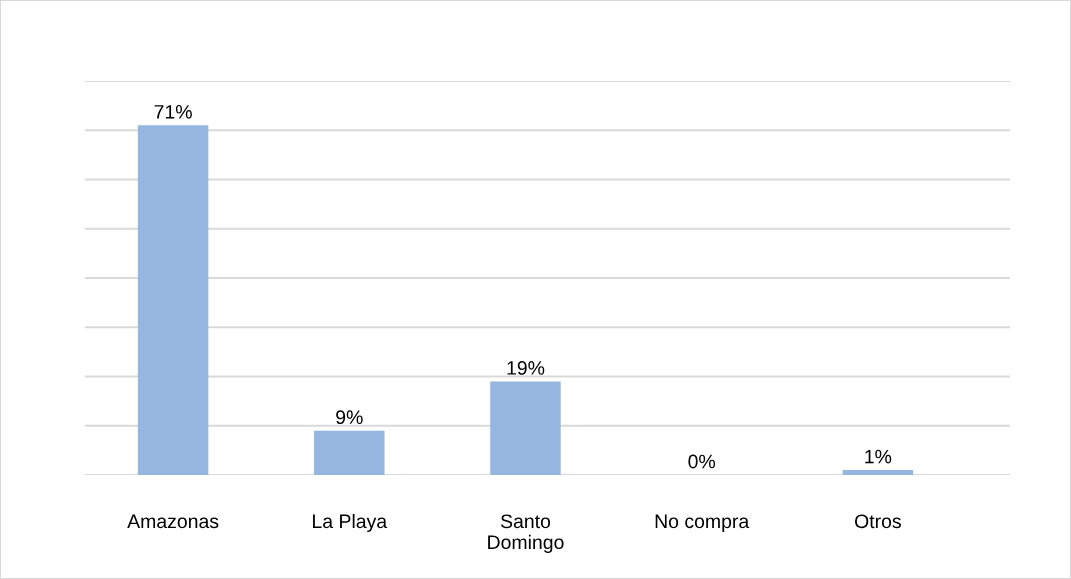  What do you see at coordinates (349, 417) in the screenshot?
I see `data-label: 9%` at bounding box center [349, 417].